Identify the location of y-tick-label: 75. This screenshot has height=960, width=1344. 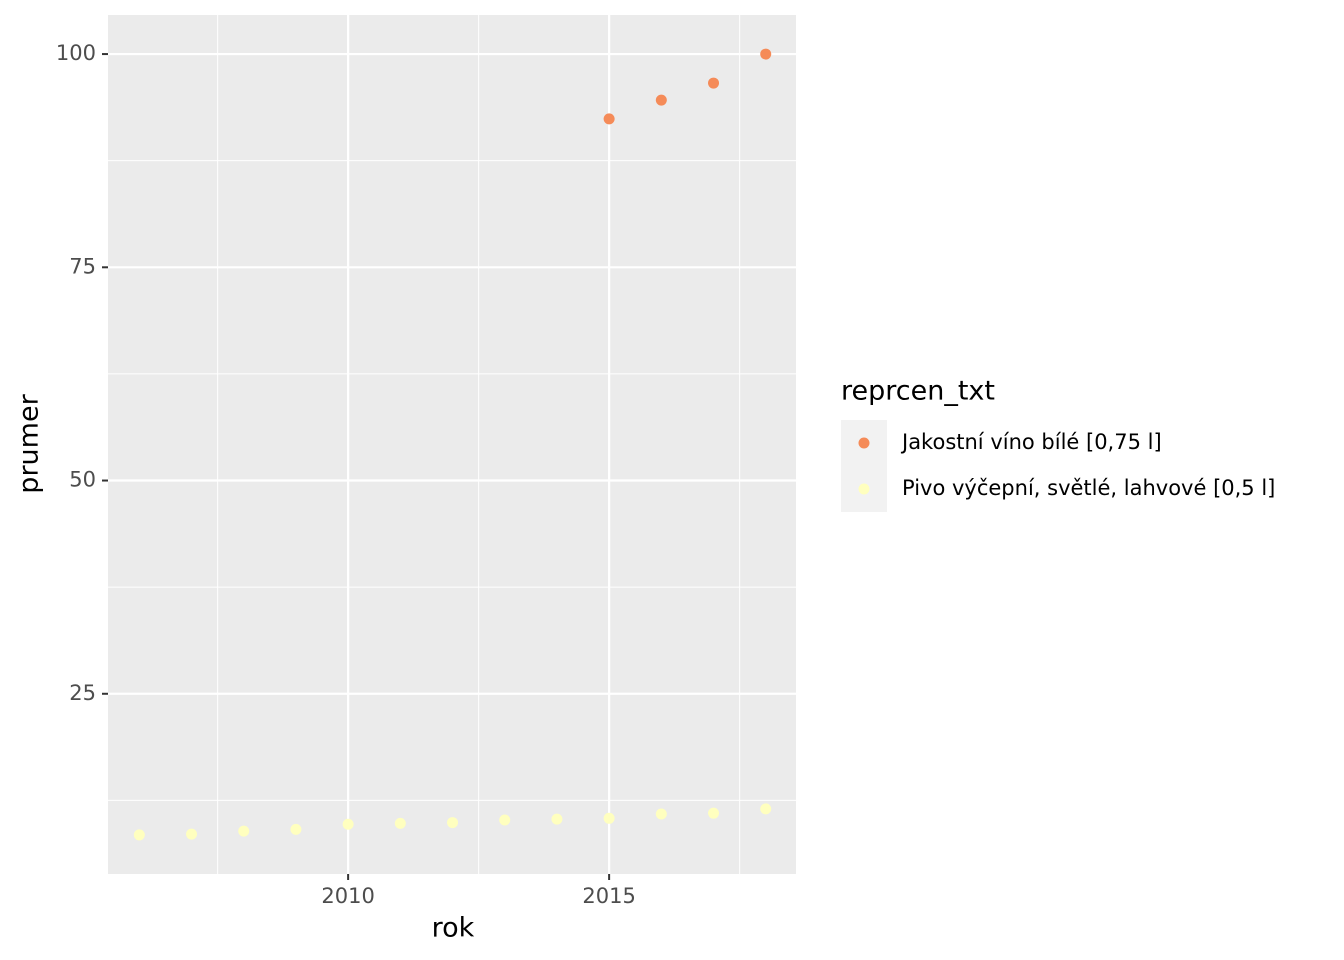
(82, 266).